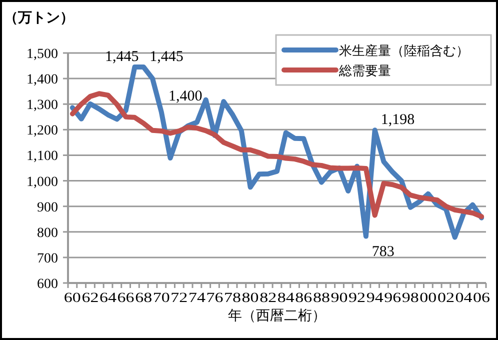 The image size is (498, 340). What do you see at coordinates (383, 252) in the screenshot?
I see `data-label: 783` at bounding box center [383, 252].